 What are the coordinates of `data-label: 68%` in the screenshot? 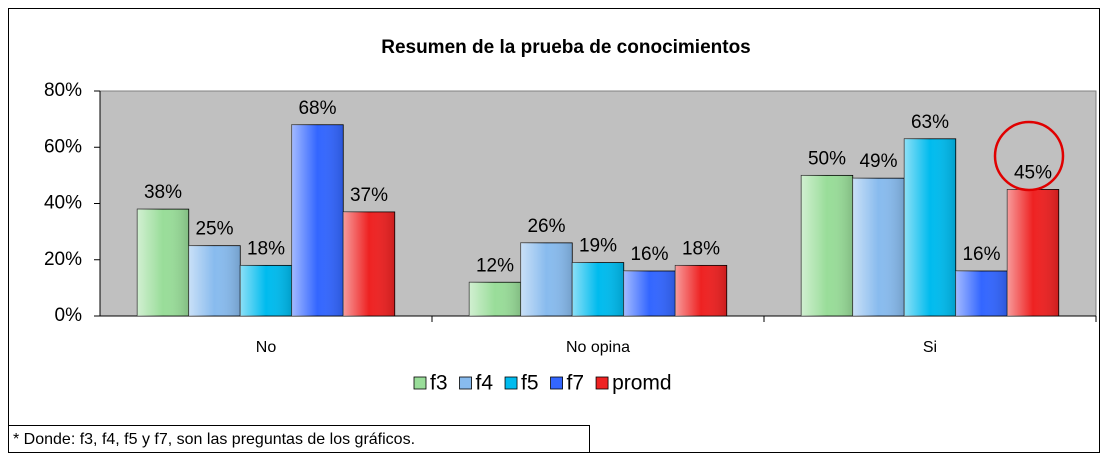 It's located at (317, 108).